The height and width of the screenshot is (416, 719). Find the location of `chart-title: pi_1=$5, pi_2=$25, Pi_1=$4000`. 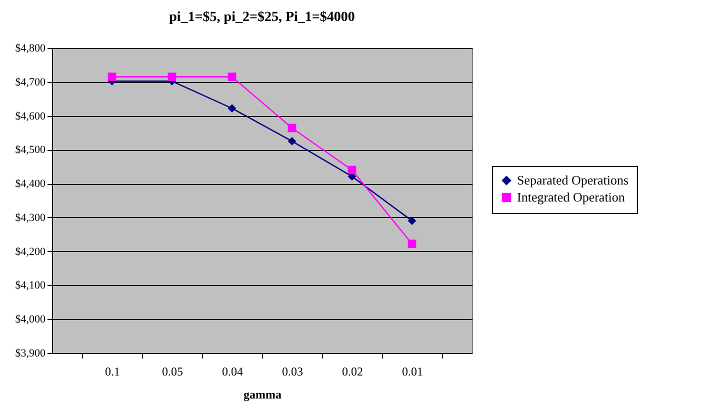

chart-title: pi_1=$5, pi_2=$25, Pi_1=$4000 is located at coordinates (262, 17).